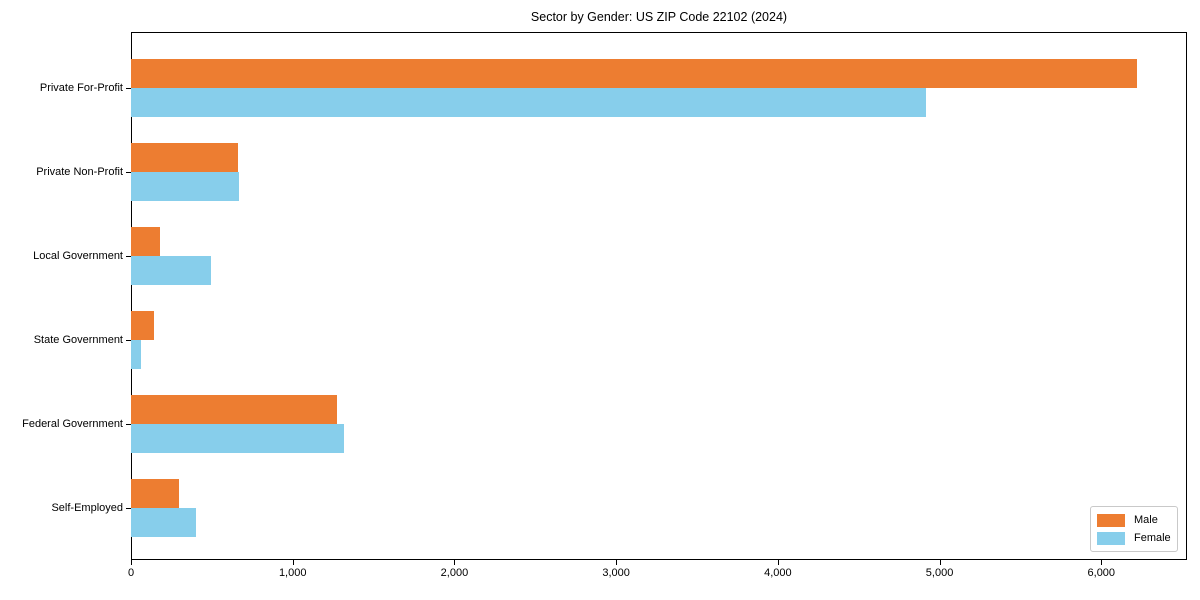 The width and height of the screenshot is (1200, 600). Describe the element at coordinates (1146, 519) in the screenshot. I see `legend-label-male: Male` at that location.